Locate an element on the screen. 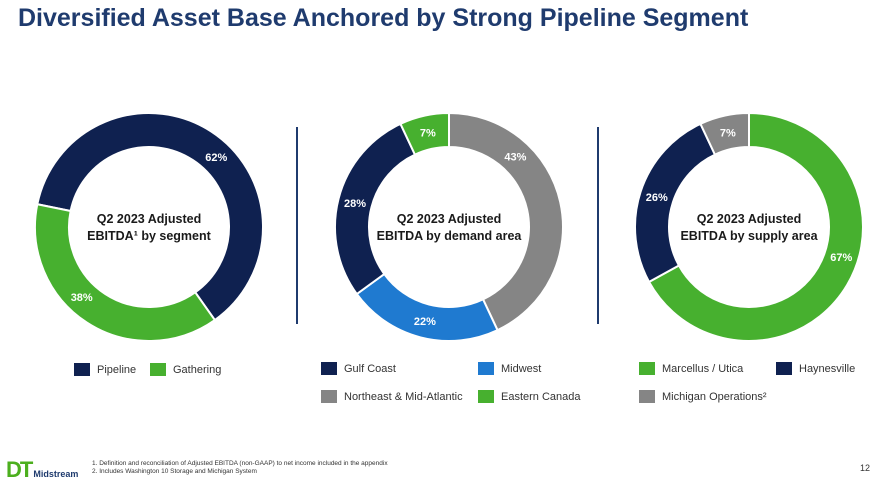  legend-item-gathering: Gathering is located at coordinates (185, 369).